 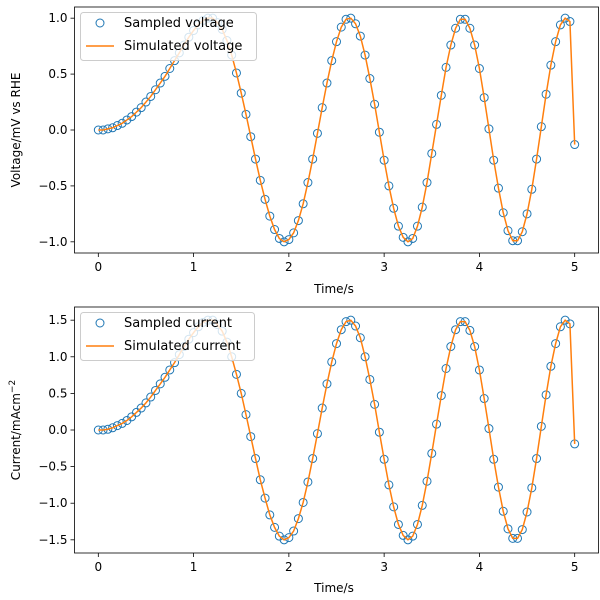 I want to click on current-legend-sampled-label: Sampled current, so click(x=178, y=323).